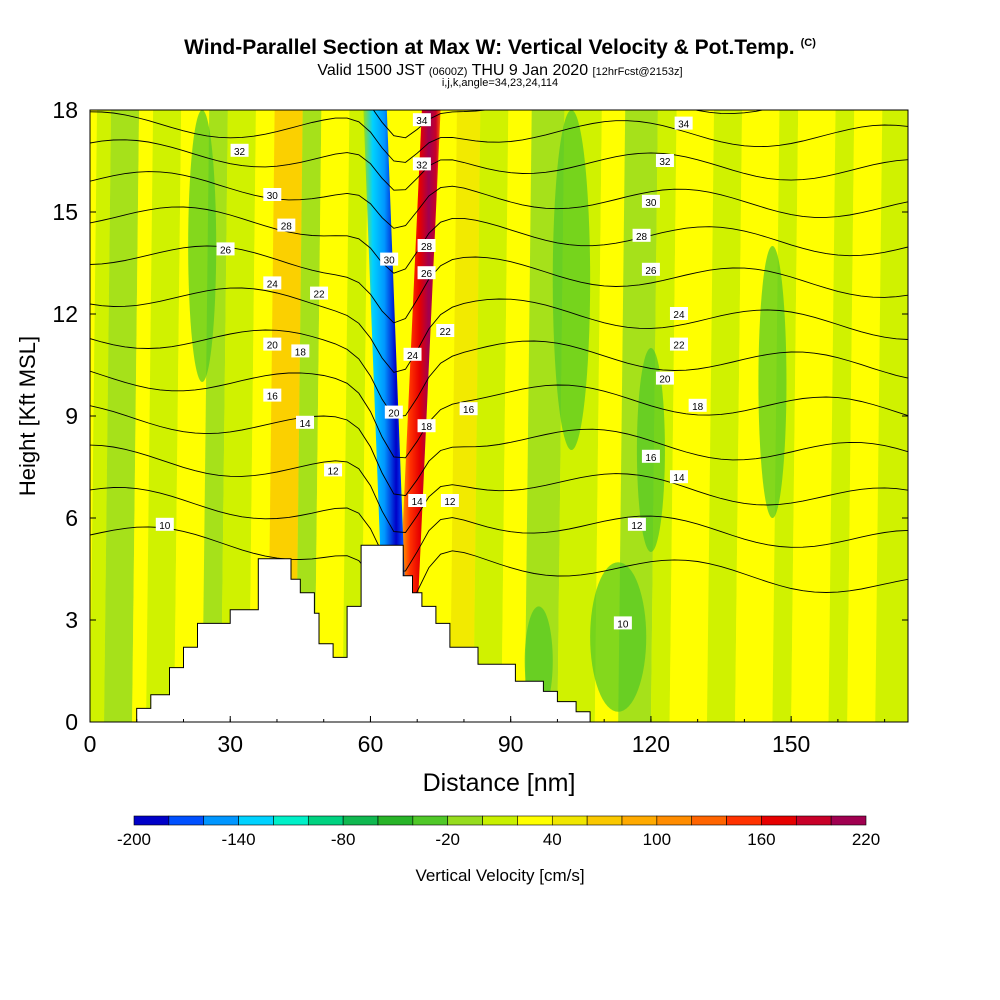  I want to click on y-tick-label: 0, so click(71, 722).